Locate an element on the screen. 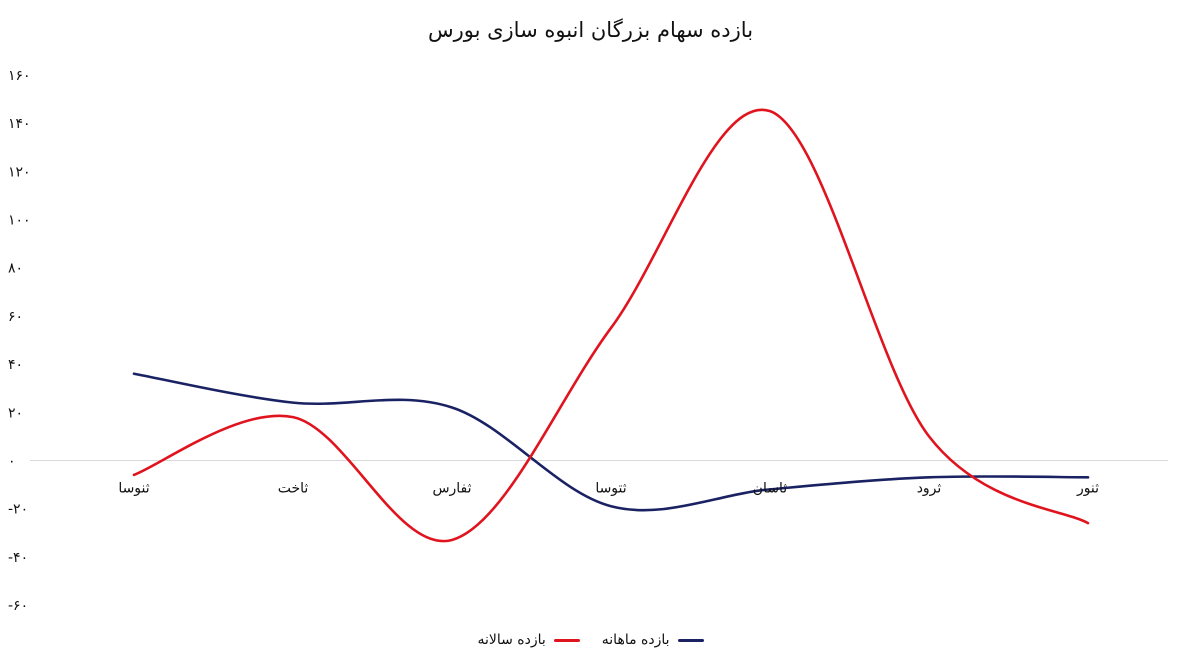 This screenshot has height=665, width=1181. x-tick-label: ثفارس is located at coordinates (451, 488).